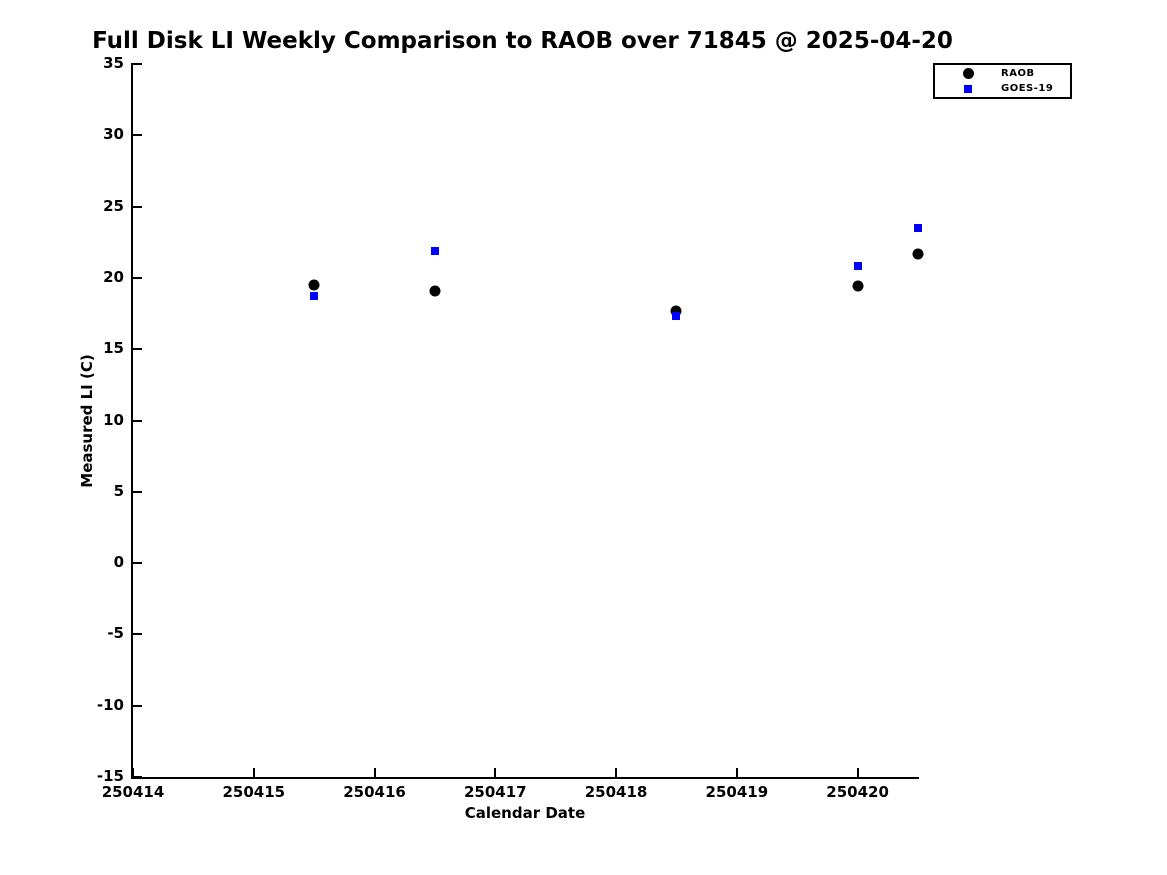 The image size is (1167, 875). I want to click on legend-label-raob: RAOB, so click(1018, 73).